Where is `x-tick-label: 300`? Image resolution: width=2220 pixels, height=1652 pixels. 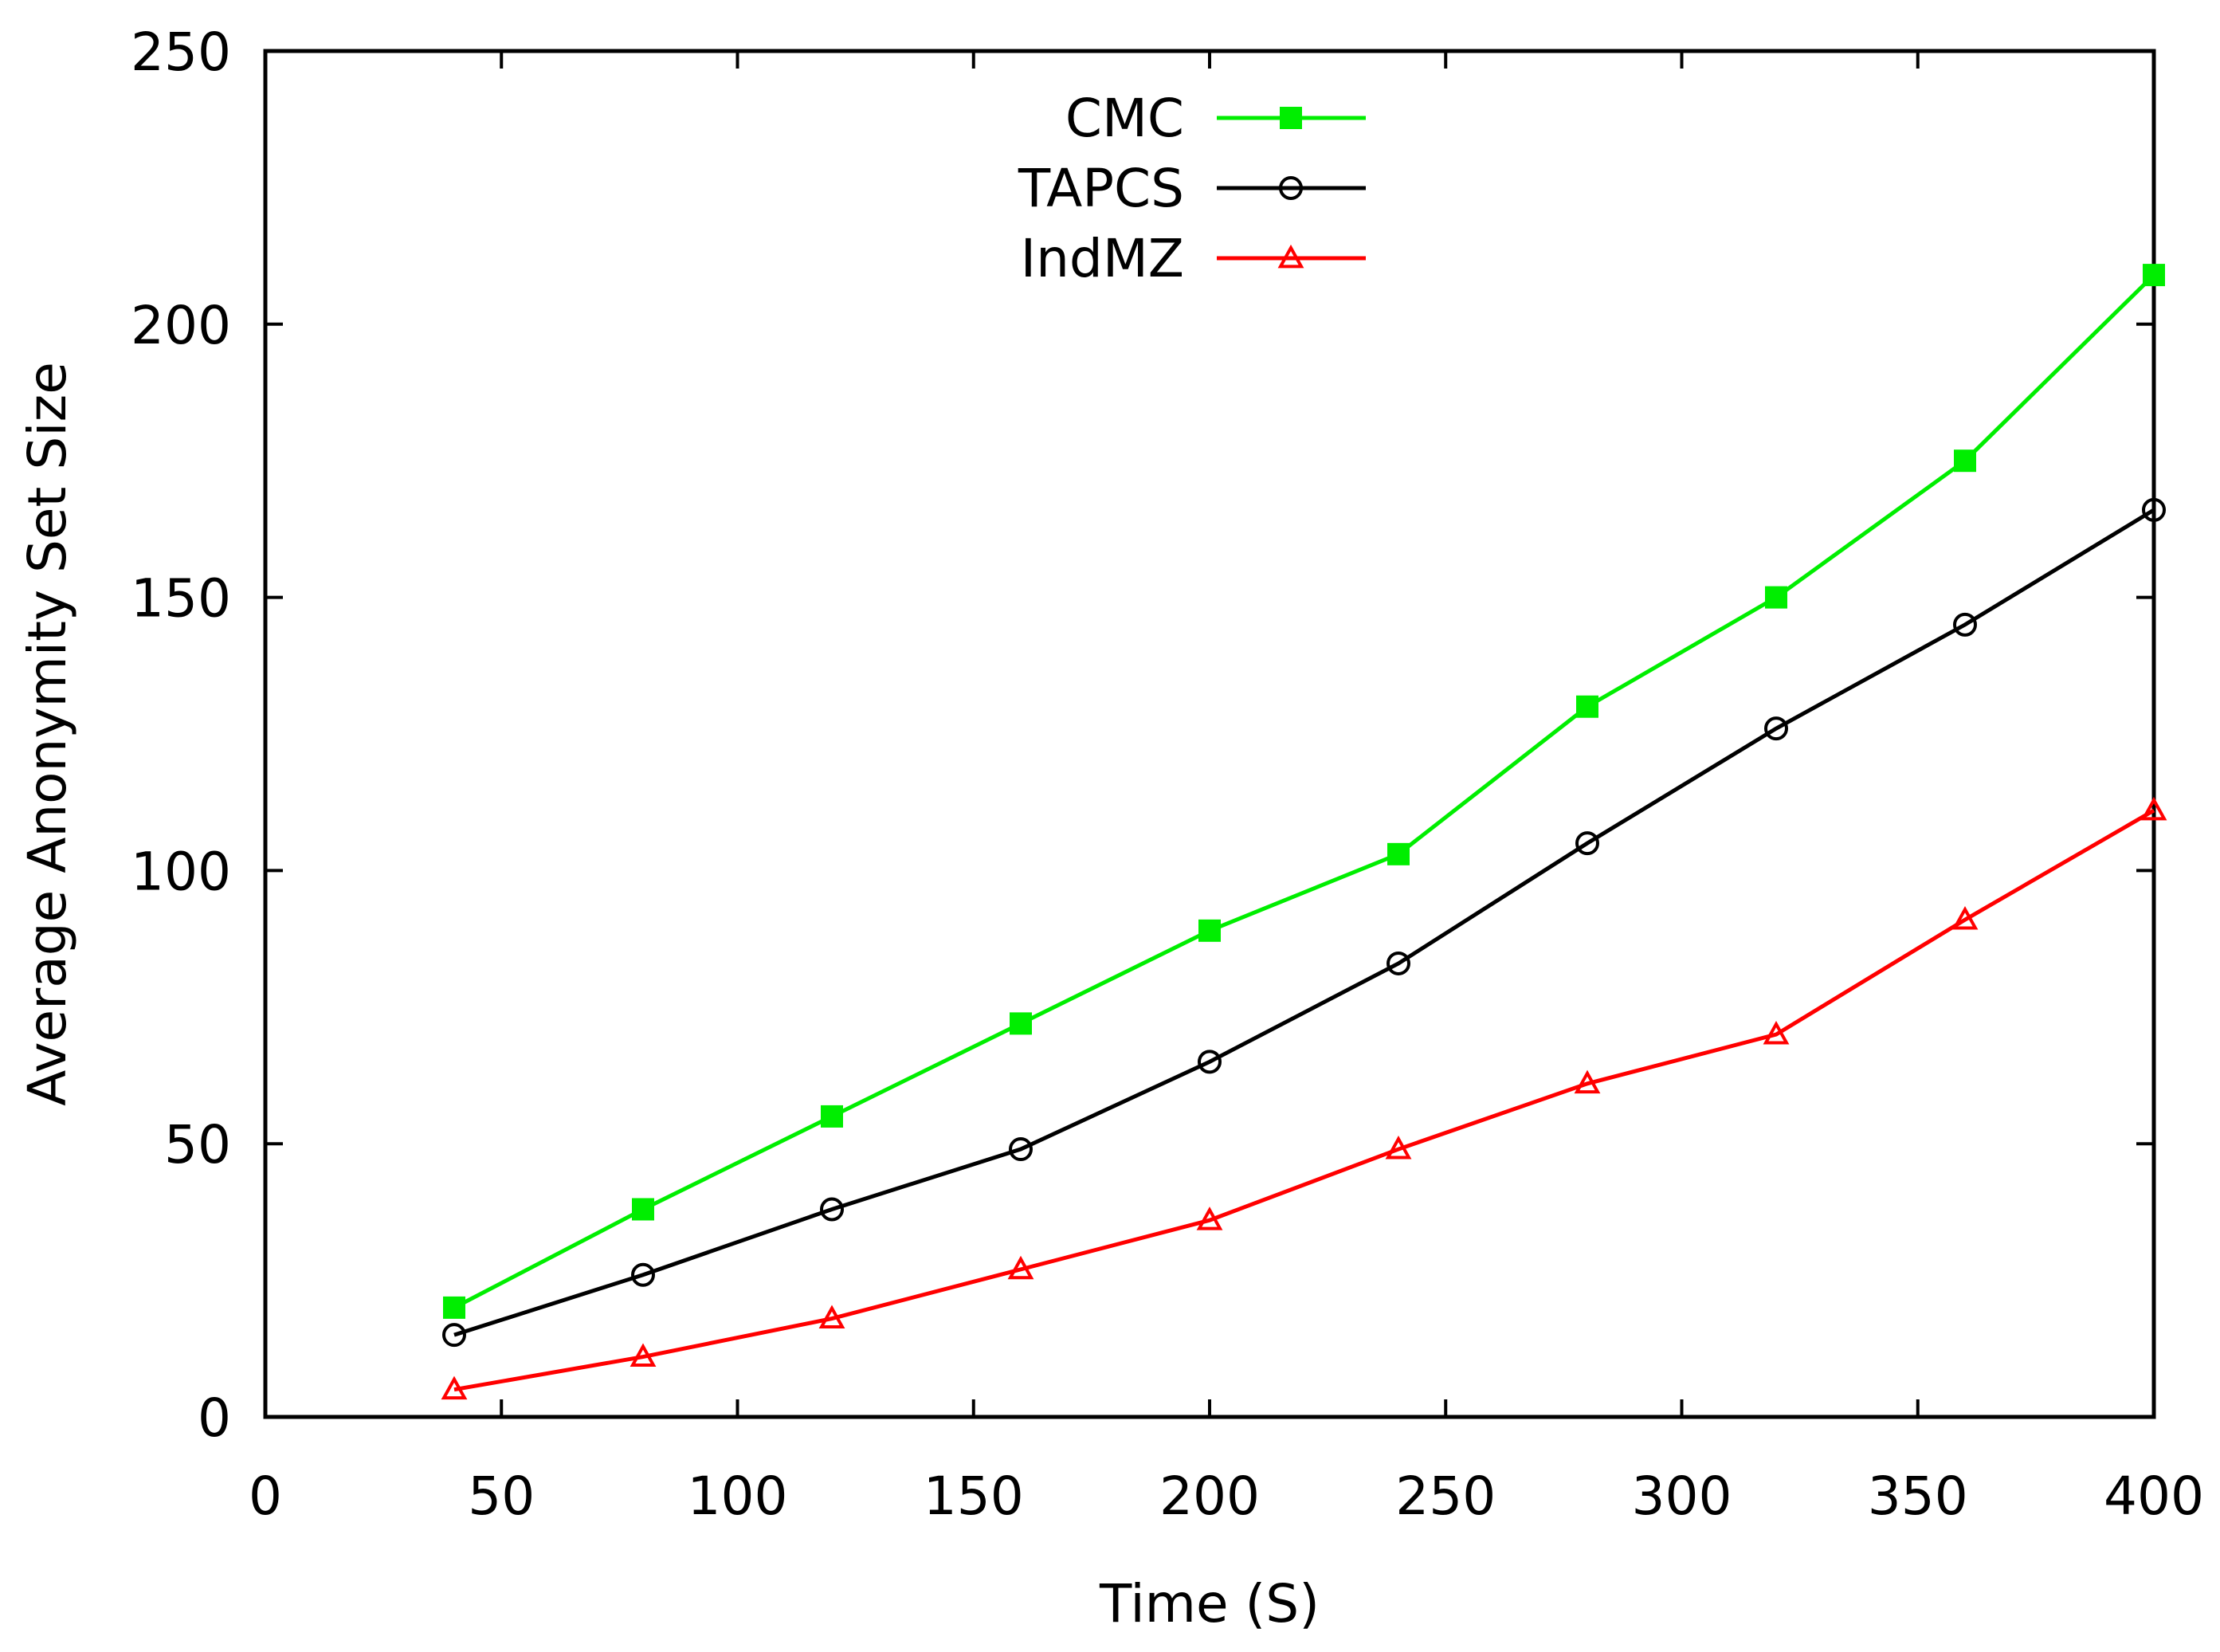
x-tick-label: 300 is located at coordinates (1682, 1496).